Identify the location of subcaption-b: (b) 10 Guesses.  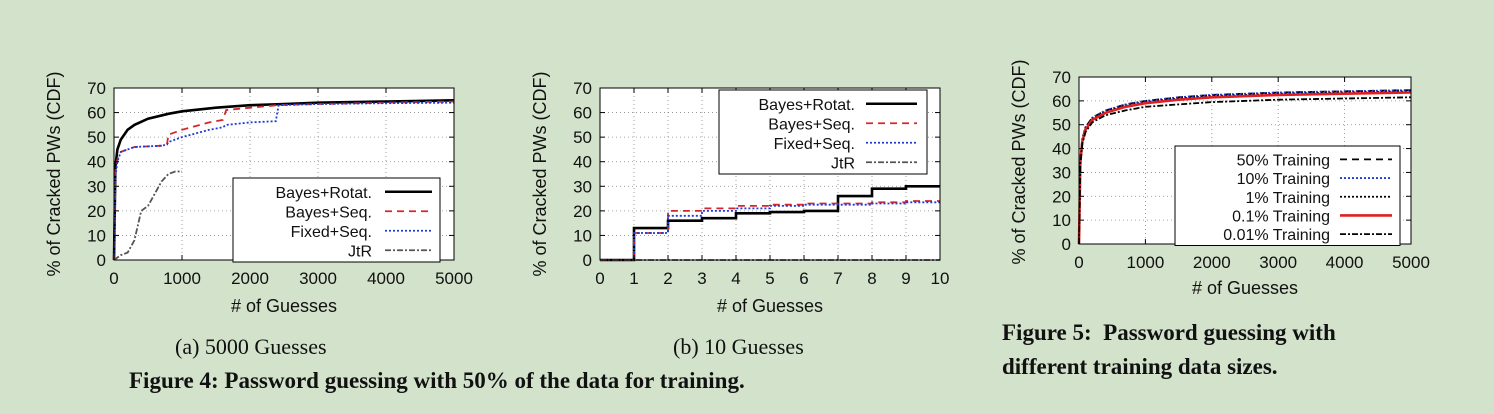
(738, 346).